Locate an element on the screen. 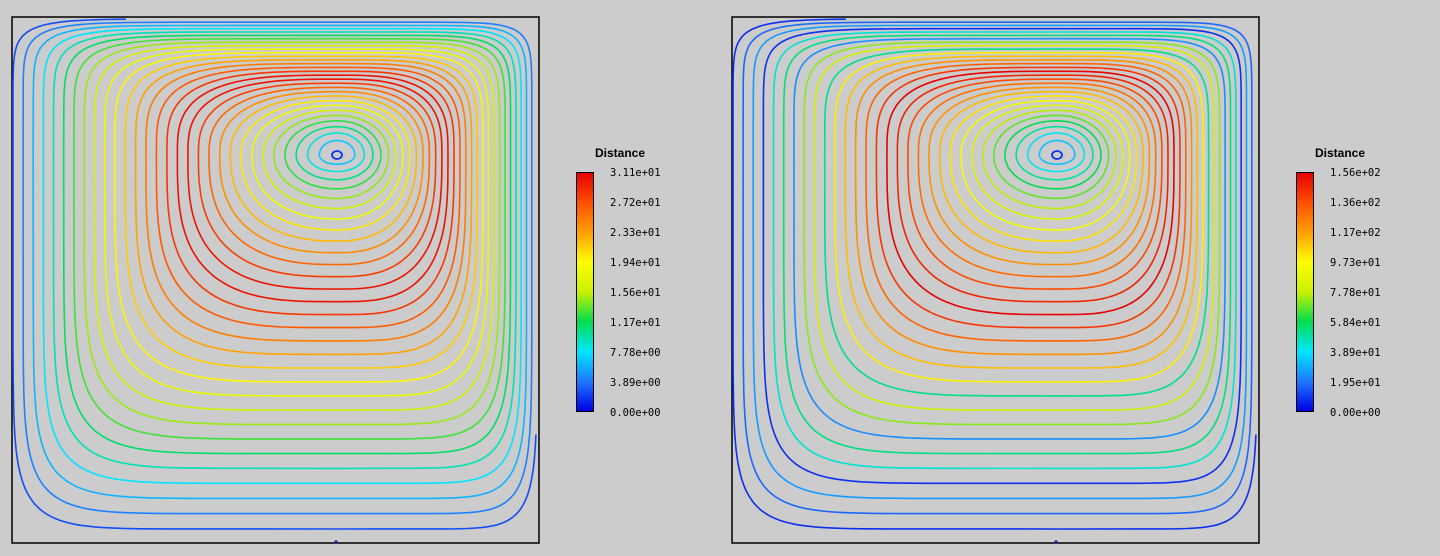  colorbar-tick-label: 3.89e+00 is located at coordinates (635, 383).